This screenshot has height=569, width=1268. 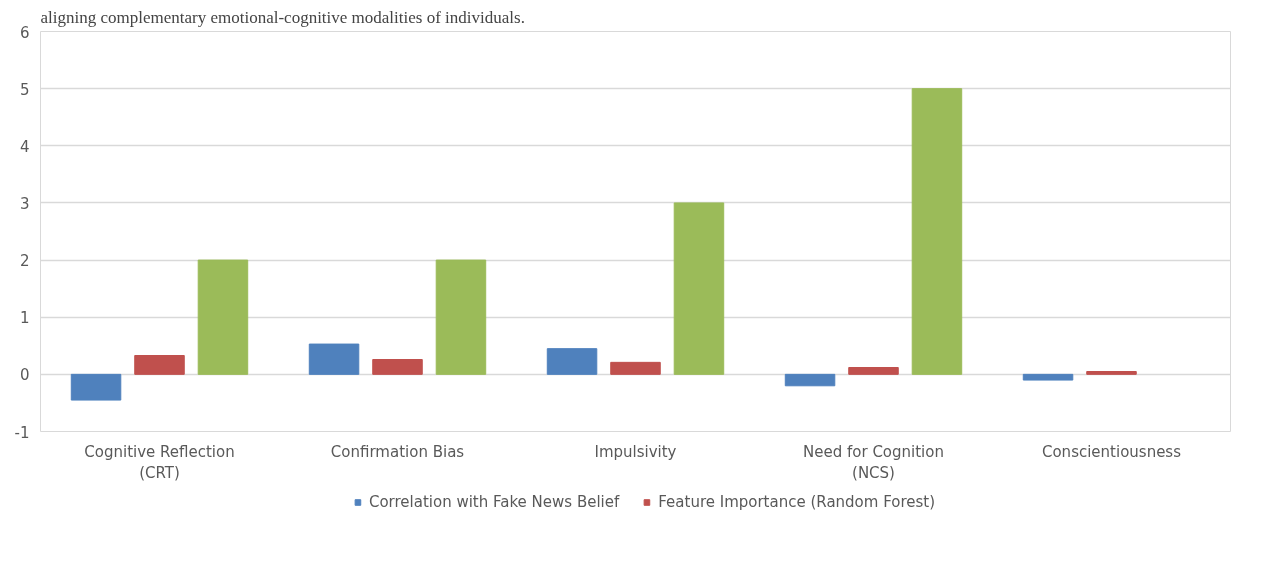 I want to click on y-tick-label: 3, so click(x=24, y=203).